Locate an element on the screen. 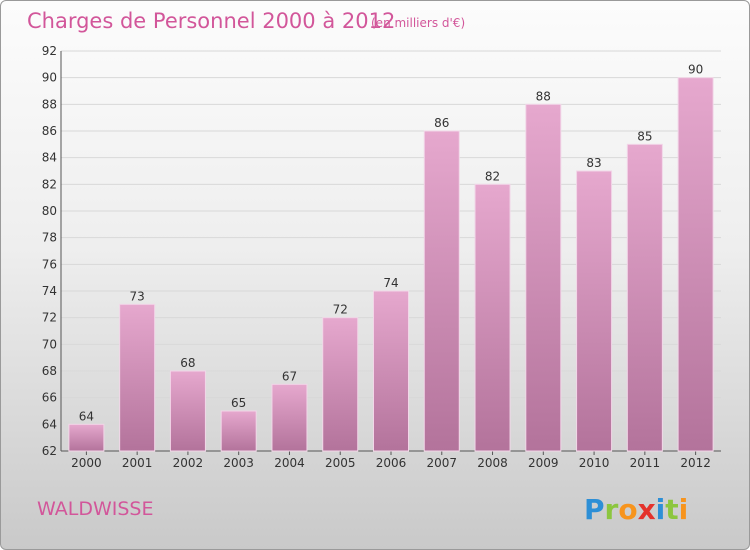 Image resolution: width=750 pixels, height=550 pixels. logo-letter: P is located at coordinates (594, 509).